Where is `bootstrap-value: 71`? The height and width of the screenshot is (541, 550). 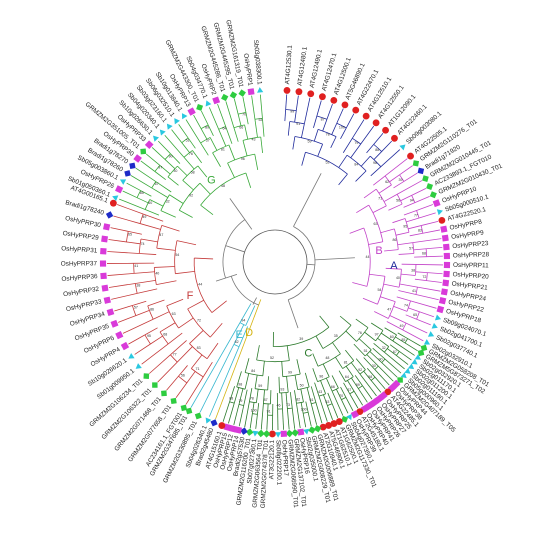
bootstrap-value: 71 is located at coordinates (197, 369).